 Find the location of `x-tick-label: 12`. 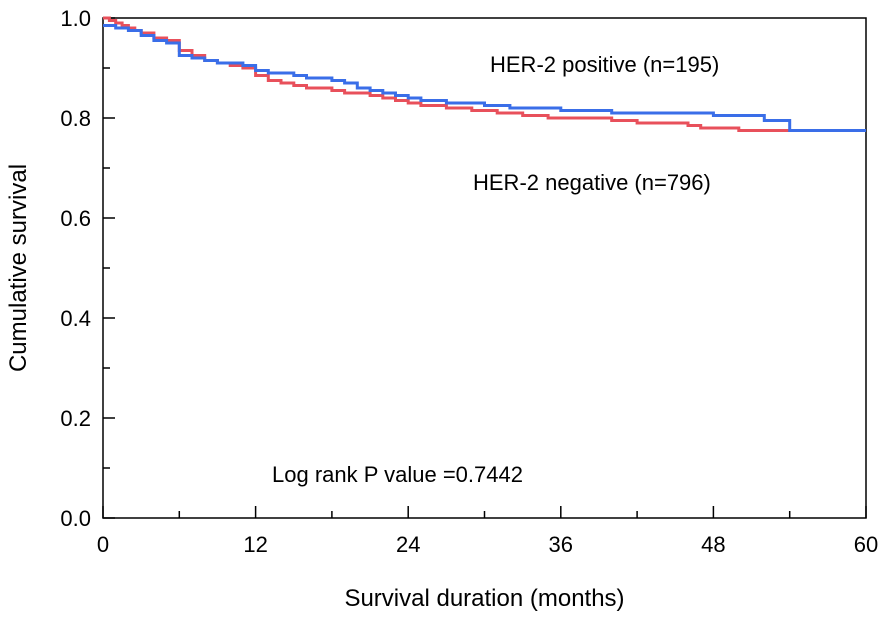

x-tick-label: 12 is located at coordinates (255, 544).